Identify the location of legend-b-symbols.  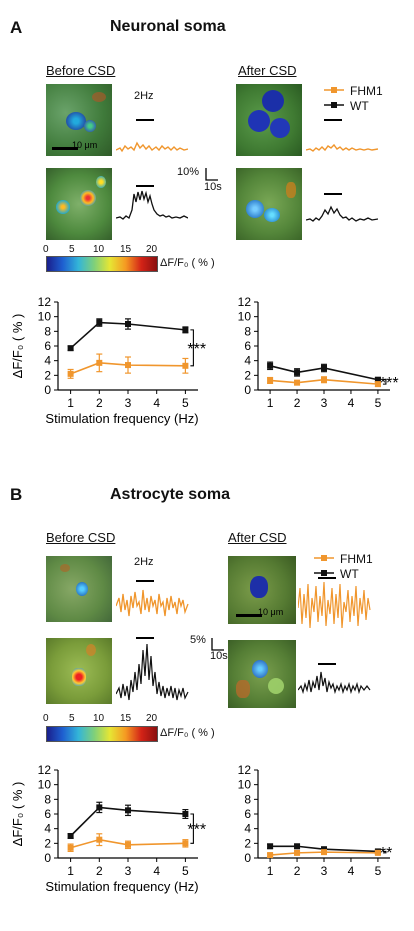
(324, 565).